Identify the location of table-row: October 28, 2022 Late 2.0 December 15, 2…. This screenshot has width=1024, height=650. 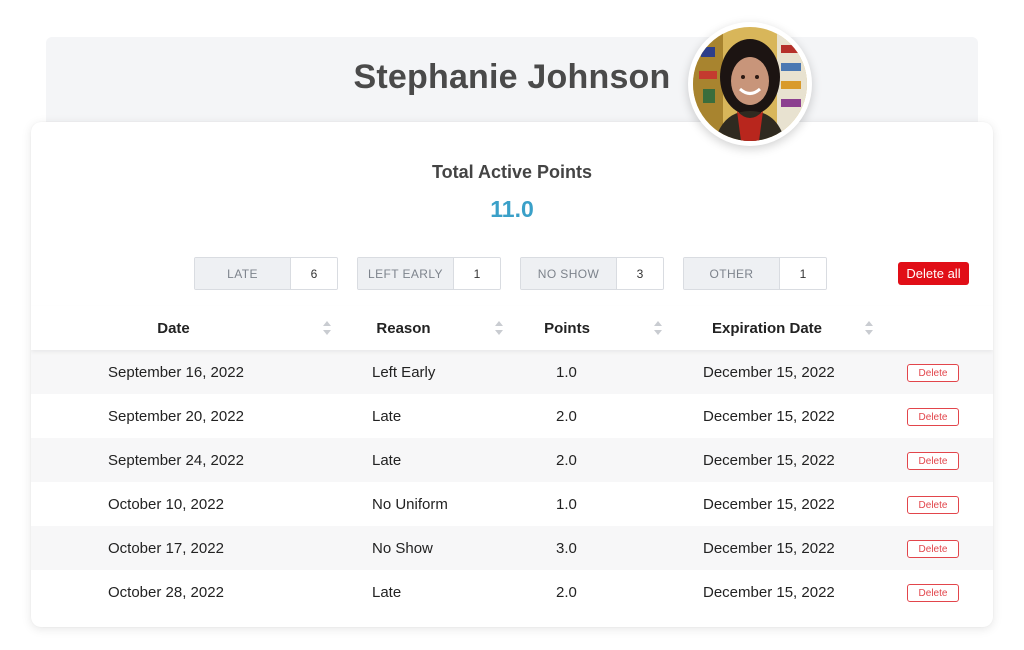
(512, 592).